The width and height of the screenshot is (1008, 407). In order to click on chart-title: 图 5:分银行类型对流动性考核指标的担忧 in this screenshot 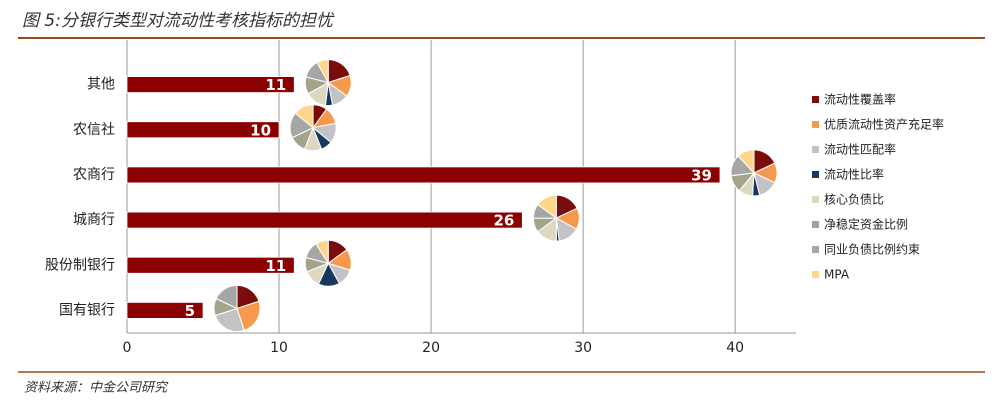, I will do `click(178, 21)`.